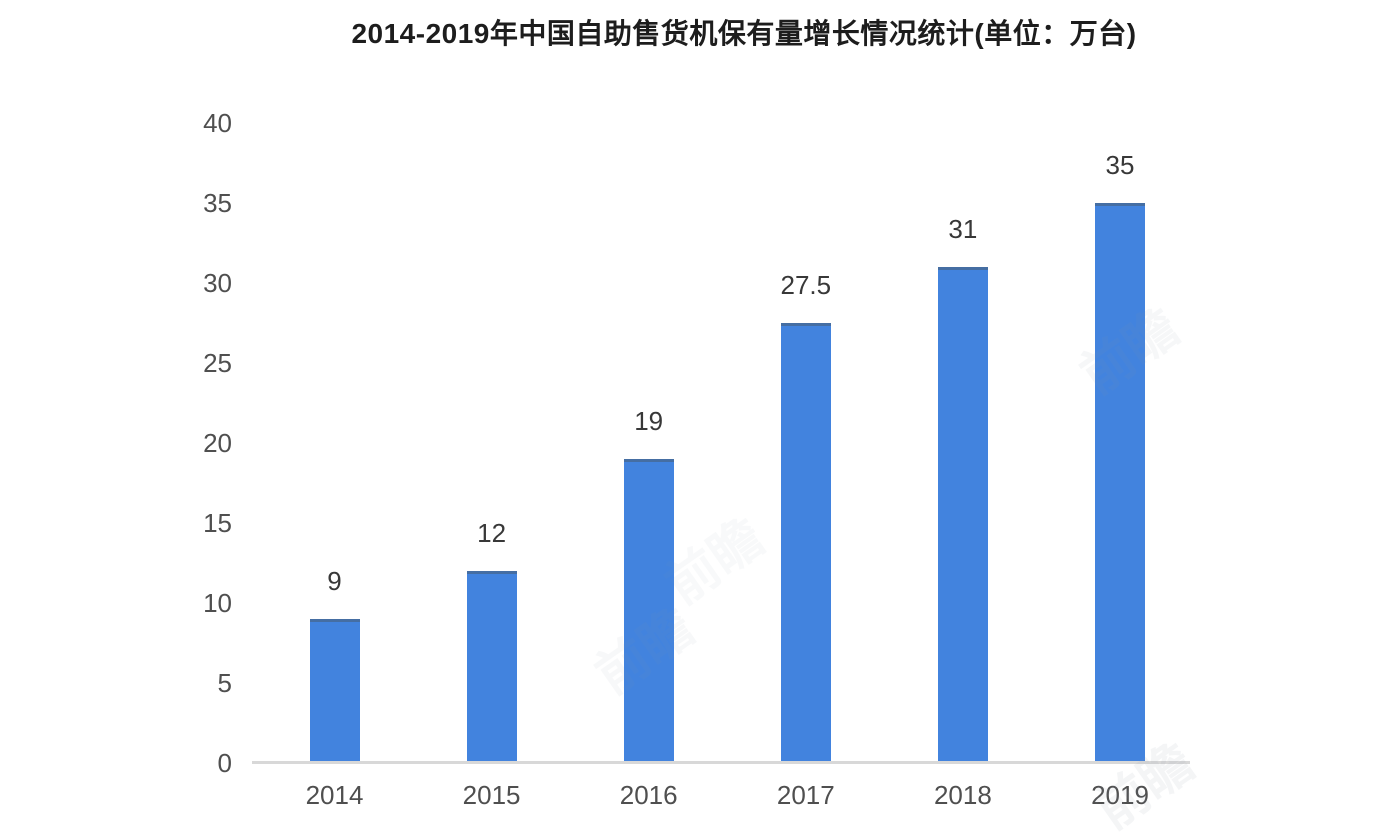 The width and height of the screenshot is (1400, 836). Describe the element at coordinates (334, 690) in the screenshot. I see `bar-2014` at that location.